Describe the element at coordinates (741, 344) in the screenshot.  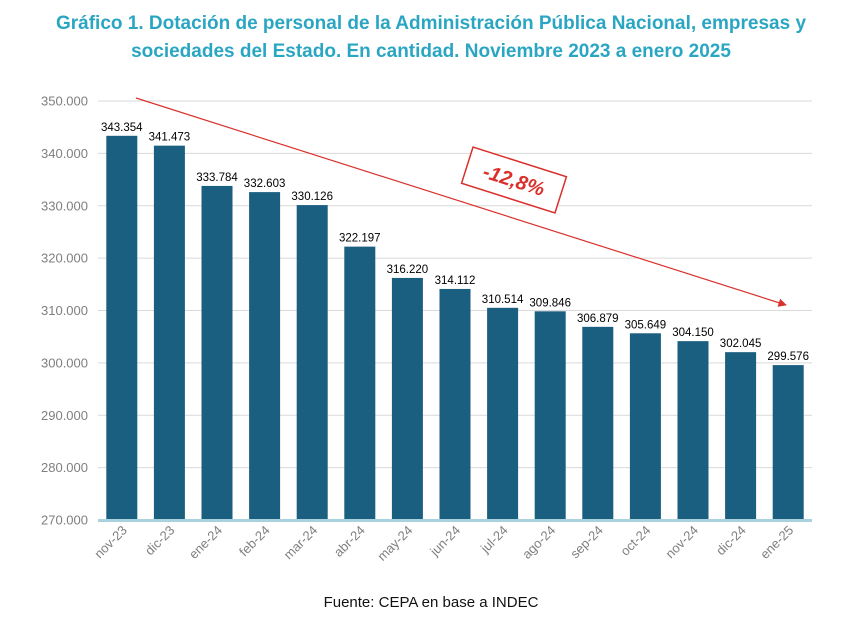
I see `data-label: 302.045` at that location.